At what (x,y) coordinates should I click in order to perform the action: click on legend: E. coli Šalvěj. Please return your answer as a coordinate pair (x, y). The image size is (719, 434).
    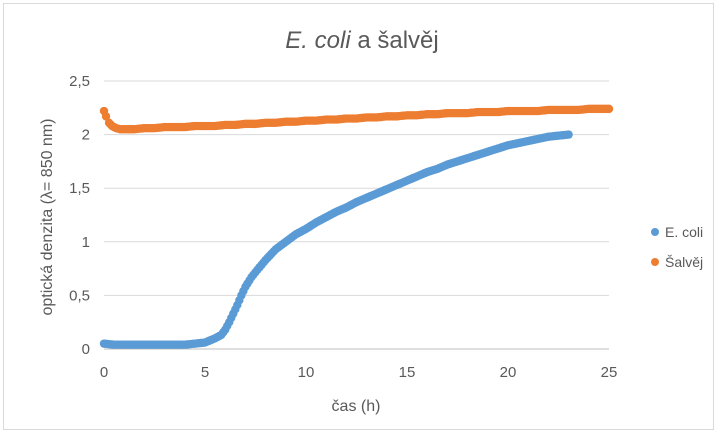
    Looking at the image, I should click on (677, 247).